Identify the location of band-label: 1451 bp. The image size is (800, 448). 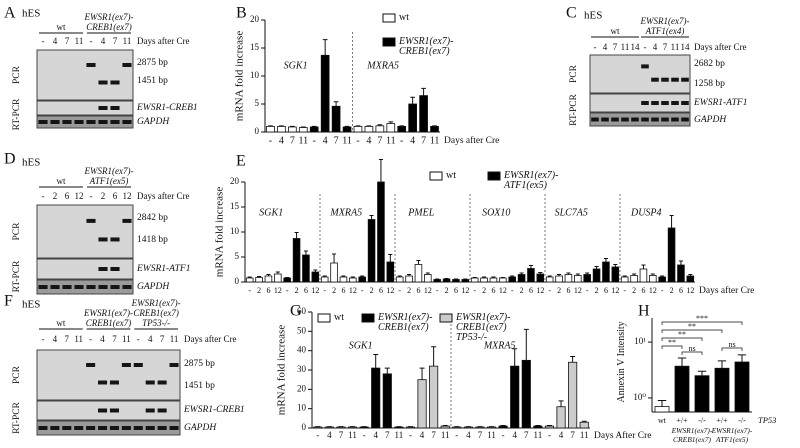
(152, 81).